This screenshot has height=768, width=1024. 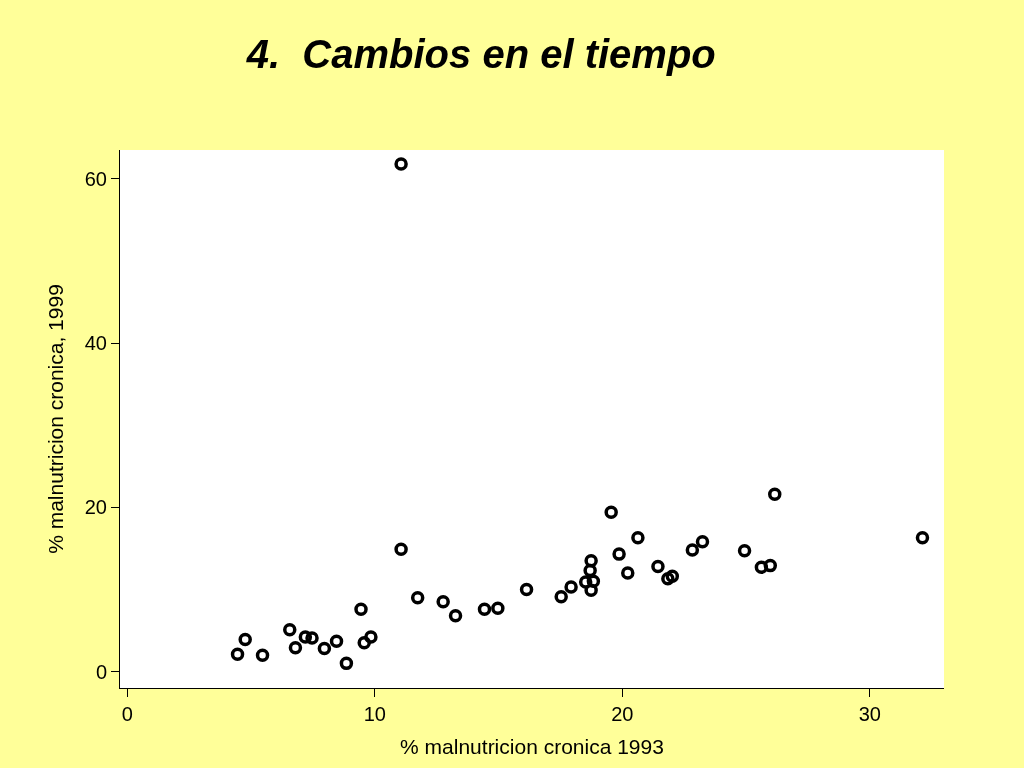 I want to click on x-tick-label: 10, so click(x=374, y=714).